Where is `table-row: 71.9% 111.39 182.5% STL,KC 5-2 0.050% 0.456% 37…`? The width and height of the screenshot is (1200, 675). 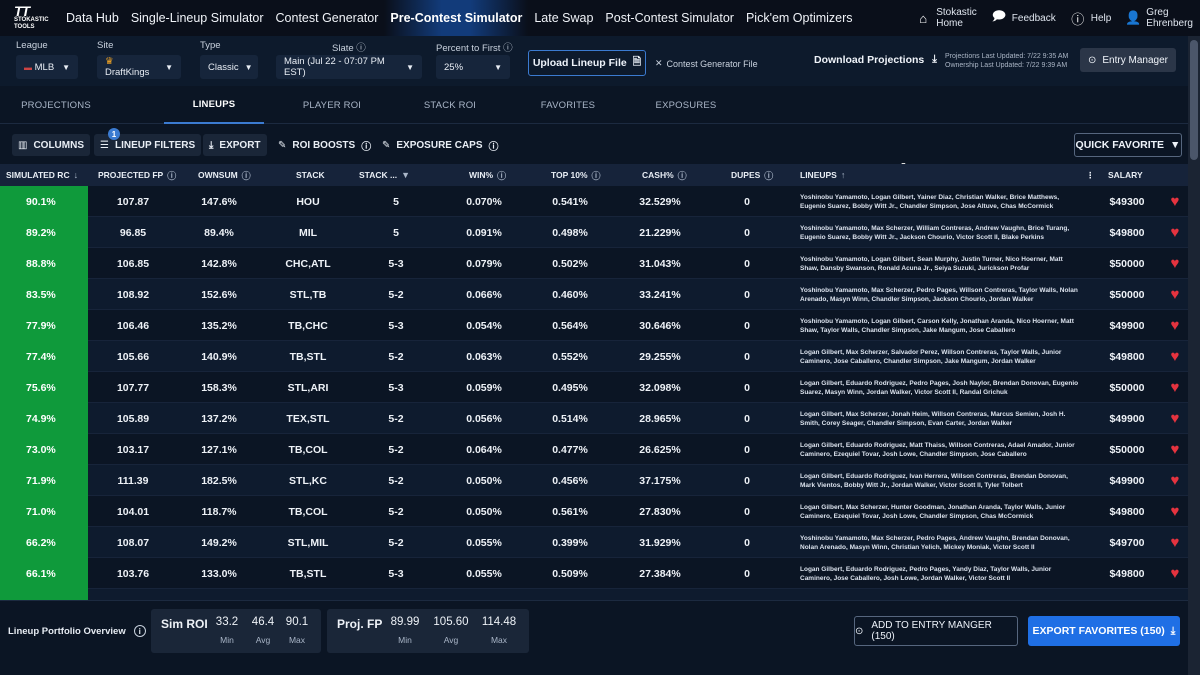 table-row: 71.9% 111.39 182.5% STL,KC 5-2 0.050% 0.456% 37… is located at coordinates (594, 480).